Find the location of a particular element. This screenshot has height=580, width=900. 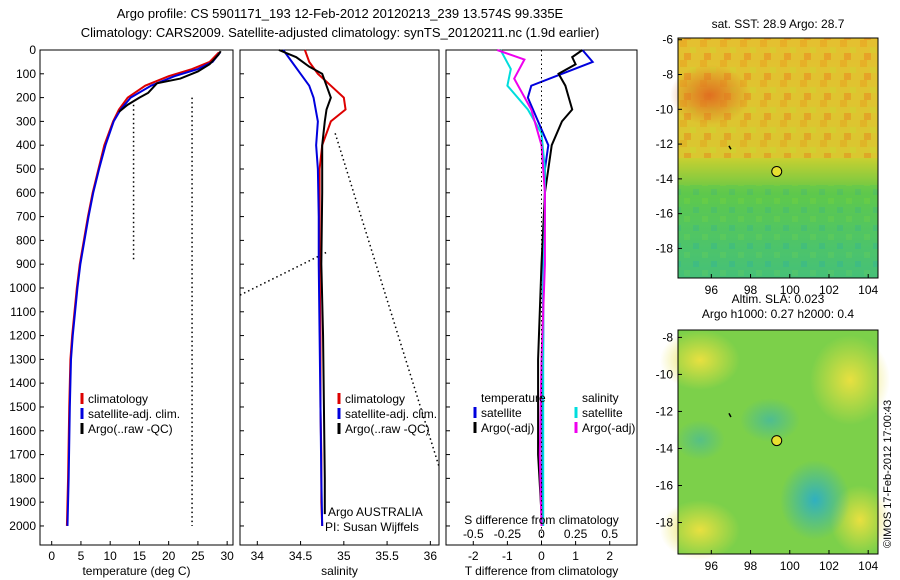

x-axis-label: salinity is located at coordinates (339, 571).